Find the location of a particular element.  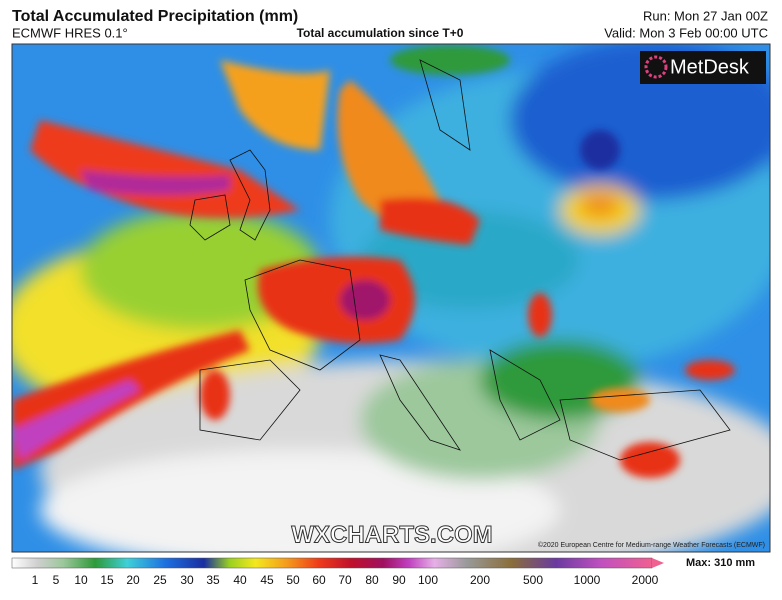

model: ECMWF HRES 0.1° is located at coordinates (70, 32).